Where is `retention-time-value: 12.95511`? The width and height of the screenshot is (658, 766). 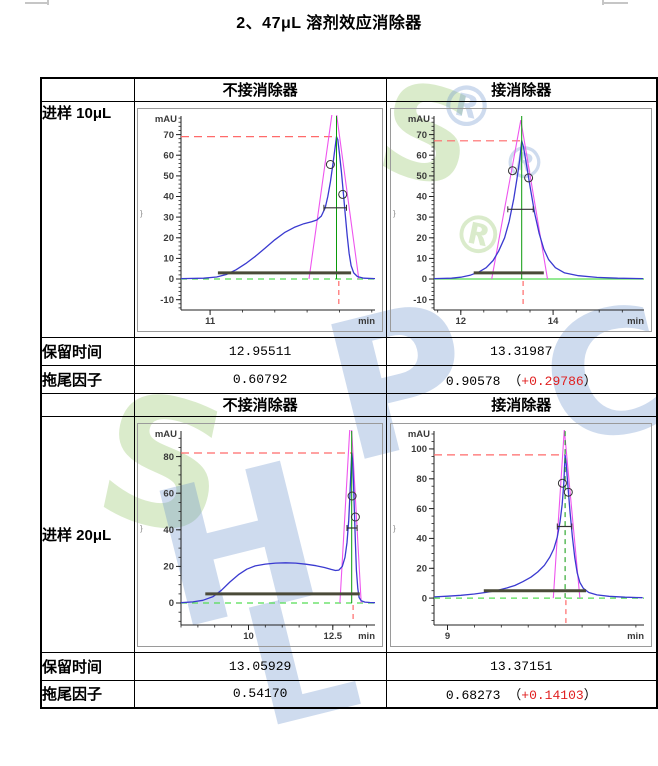 retention-time-value: 12.95511 is located at coordinates (260, 351).